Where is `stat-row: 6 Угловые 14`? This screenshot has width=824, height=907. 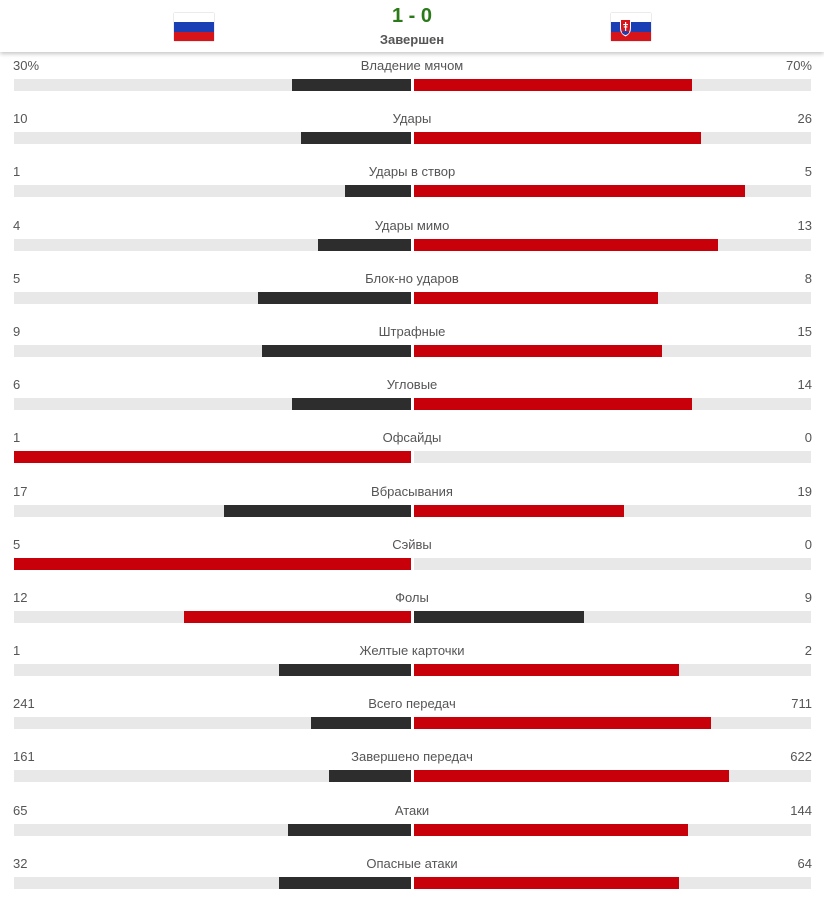
stat-row: 6 Угловые 14 is located at coordinates (412, 401).